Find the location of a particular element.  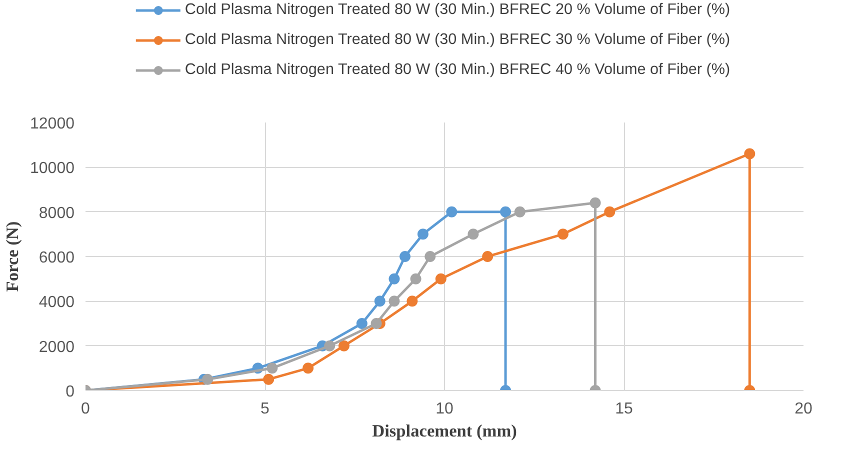

x-axis-title: Displacement (mm) is located at coordinates (445, 431).